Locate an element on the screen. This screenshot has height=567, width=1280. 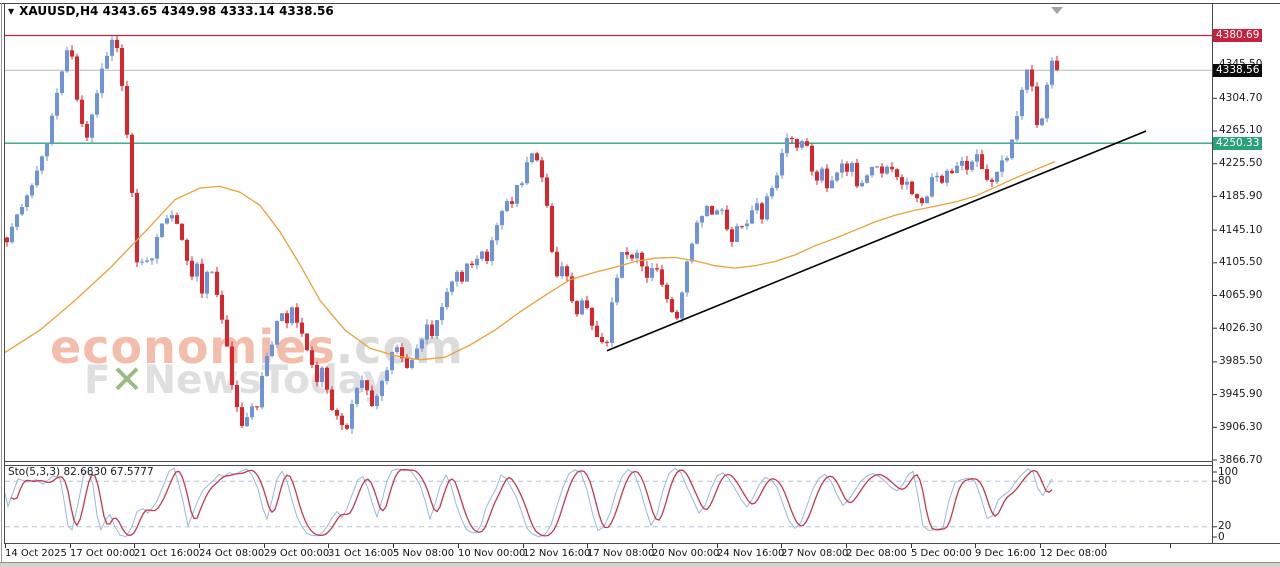
price-axis-label: 3945.90 is located at coordinates (1241, 394).